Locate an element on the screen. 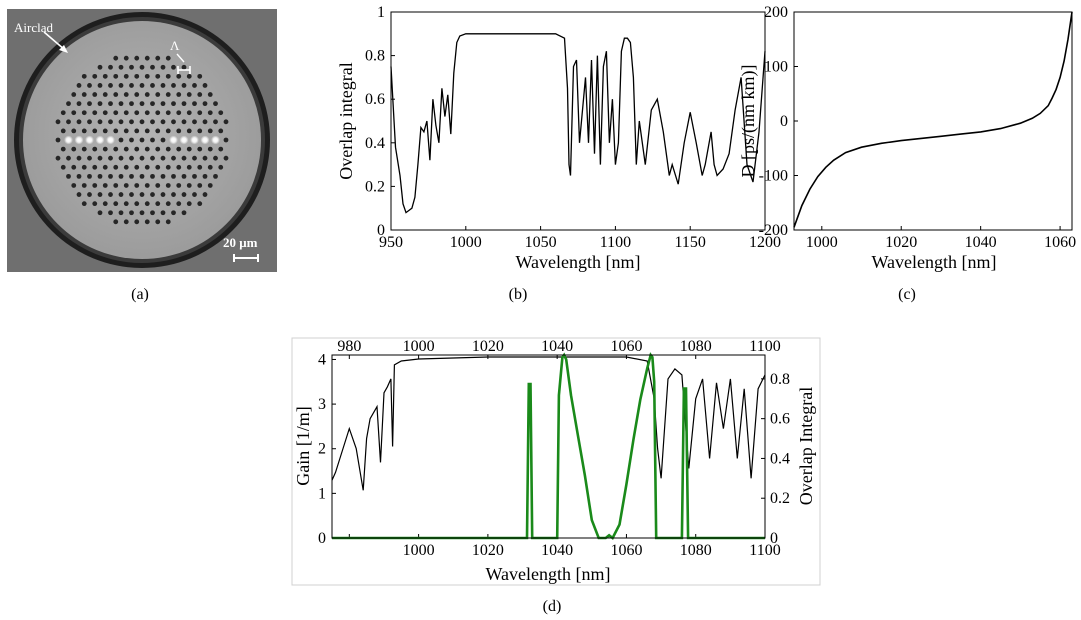 This screenshot has width=1081, height=620. fiber-micrograph: Airclad Λ 20 μm is located at coordinates (142, 140).